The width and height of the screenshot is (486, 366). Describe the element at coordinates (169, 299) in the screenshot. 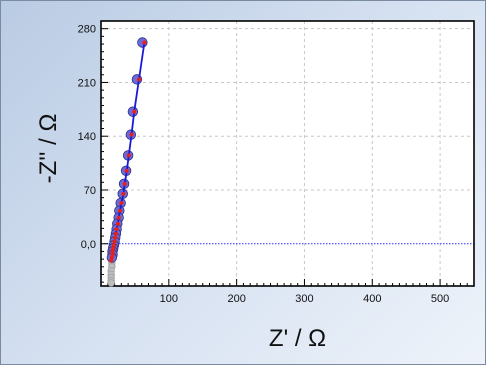

I see `x-tick-label: 100` at that location.